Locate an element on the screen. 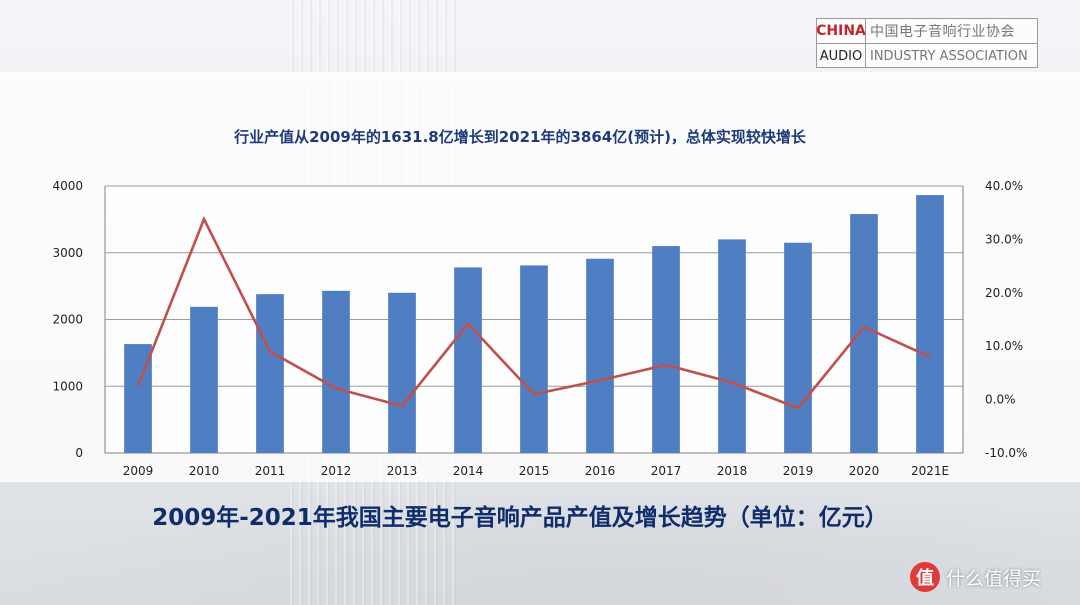  y-left-tick-label: 4000 is located at coordinates (67, 186).